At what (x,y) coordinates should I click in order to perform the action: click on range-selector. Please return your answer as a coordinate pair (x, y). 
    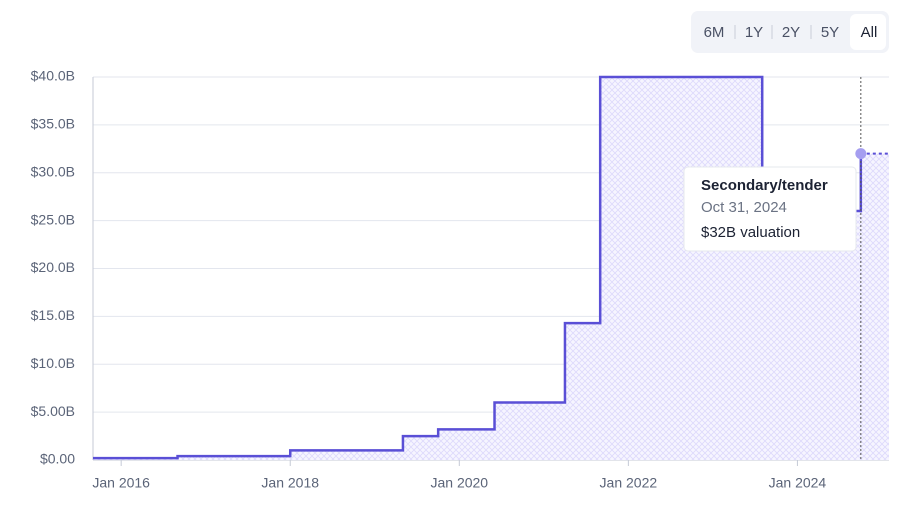
    Looking at the image, I should click on (790, 32).